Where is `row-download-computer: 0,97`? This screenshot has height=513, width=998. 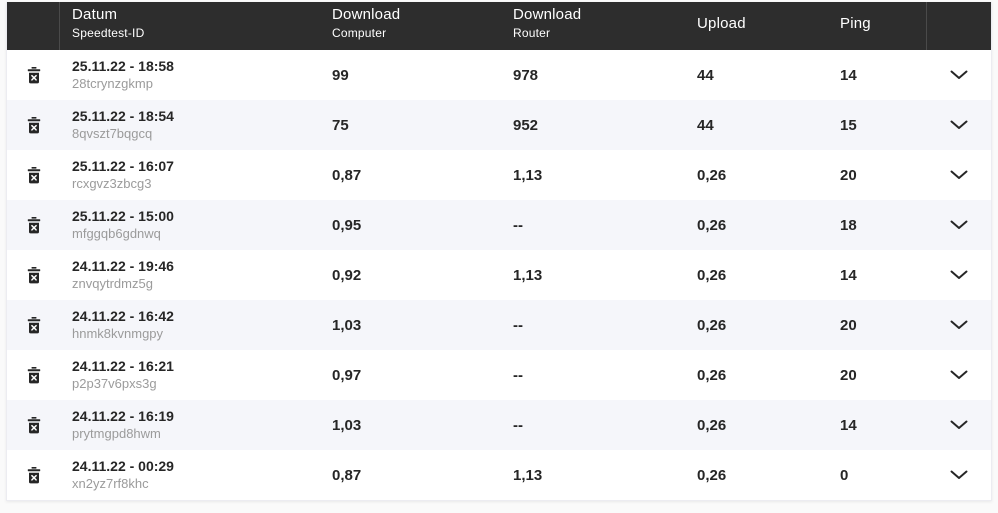
row-download-computer: 0,97 is located at coordinates (347, 375).